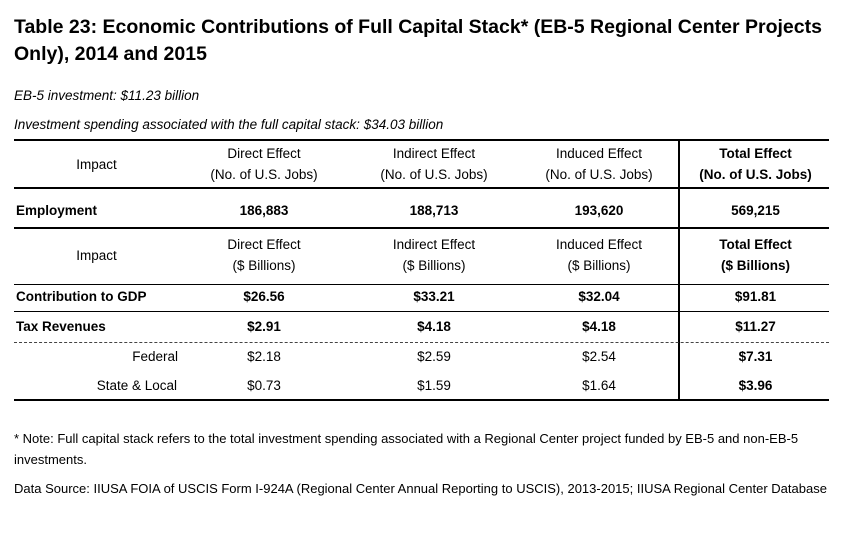  What do you see at coordinates (421, 400) in the screenshot?
I see `table-bottom-rule` at bounding box center [421, 400].